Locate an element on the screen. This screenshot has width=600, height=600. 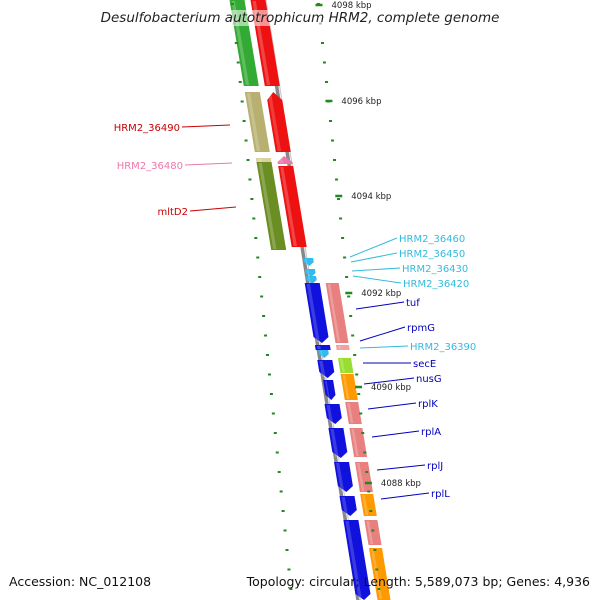
gene-block-salmon-1-shade is located at coordinates (334, 313).